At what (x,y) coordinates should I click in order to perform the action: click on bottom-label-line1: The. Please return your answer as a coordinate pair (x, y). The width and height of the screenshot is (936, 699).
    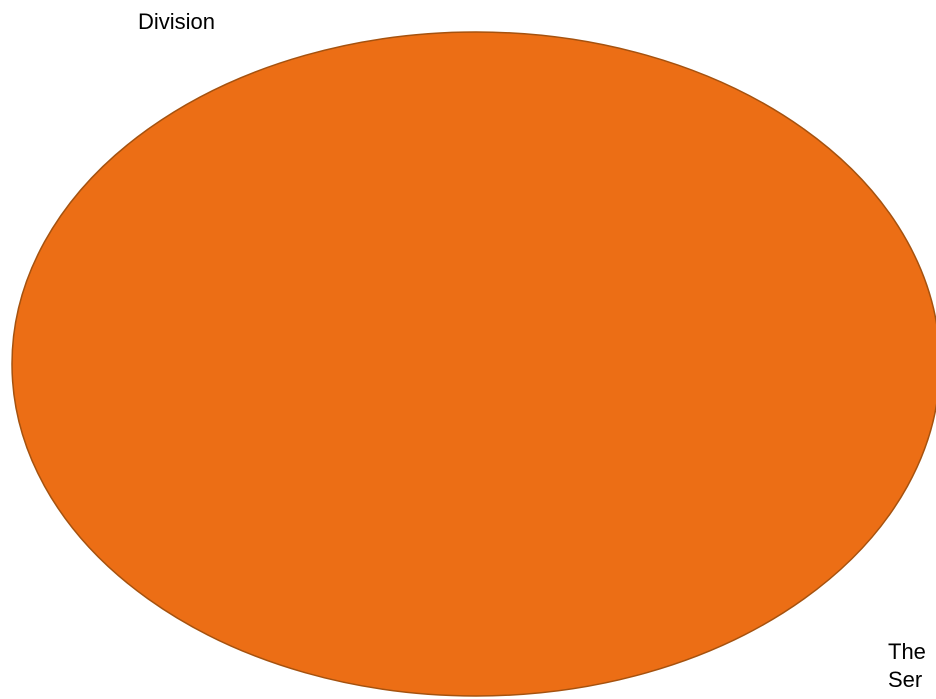
    Looking at the image, I should click on (907, 651).